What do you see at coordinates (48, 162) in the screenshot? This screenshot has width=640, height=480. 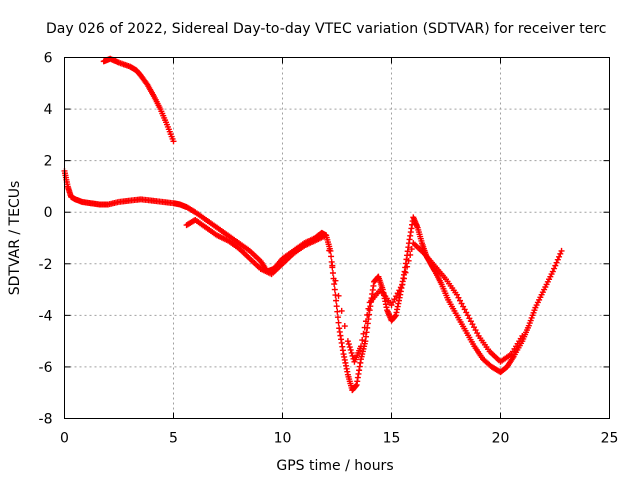 I see `y-tick-label: 2` at bounding box center [48, 162].